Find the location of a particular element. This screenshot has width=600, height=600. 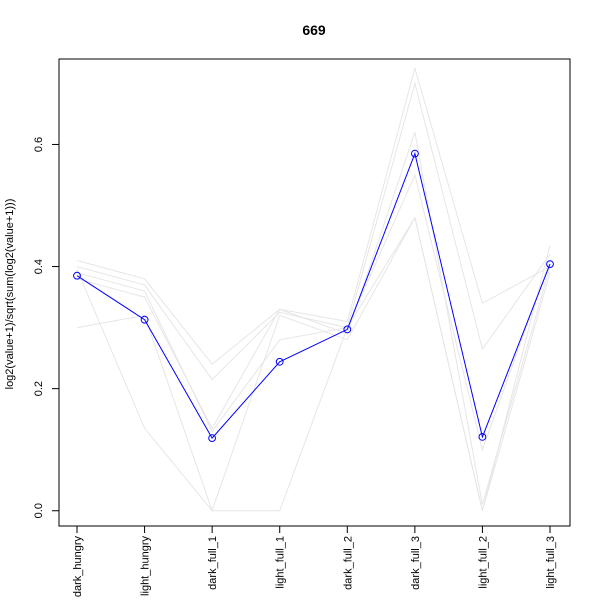

x-tick-label: dark_full_3 is located at coordinates (416, 563).